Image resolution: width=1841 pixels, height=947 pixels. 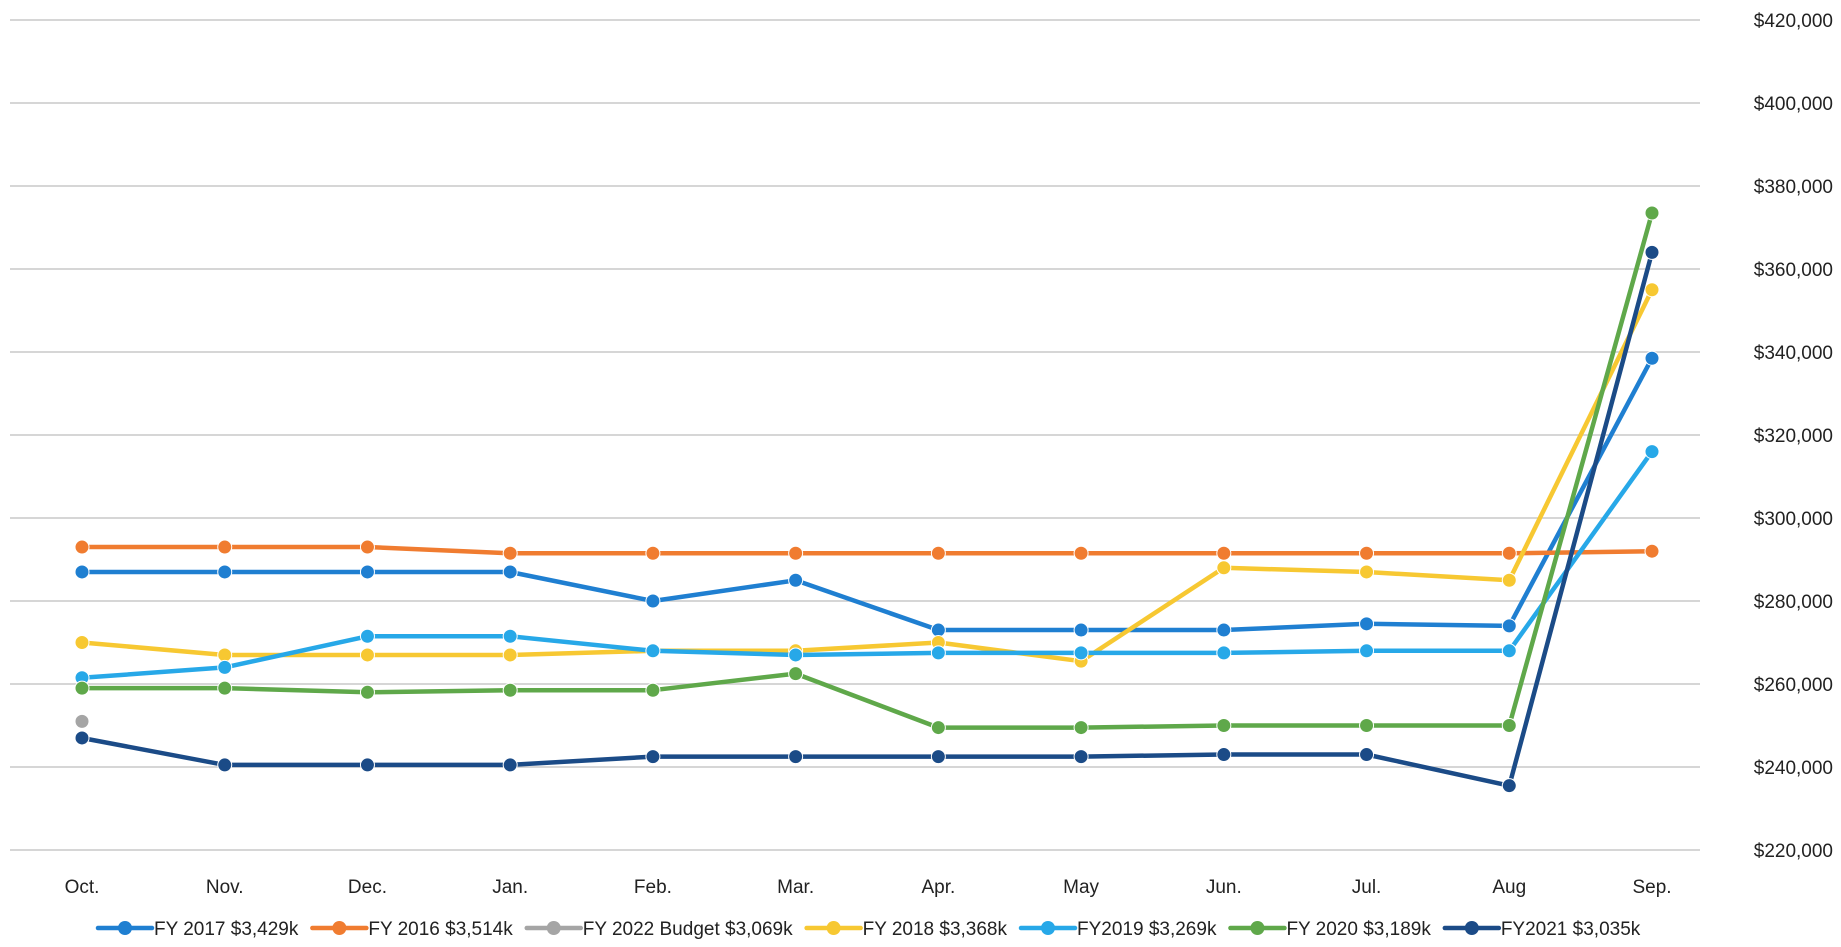 What do you see at coordinates (1793, 21) in the screenshot?
I see `y-tick-label: $420,000` at bounding box center [1793, 21].